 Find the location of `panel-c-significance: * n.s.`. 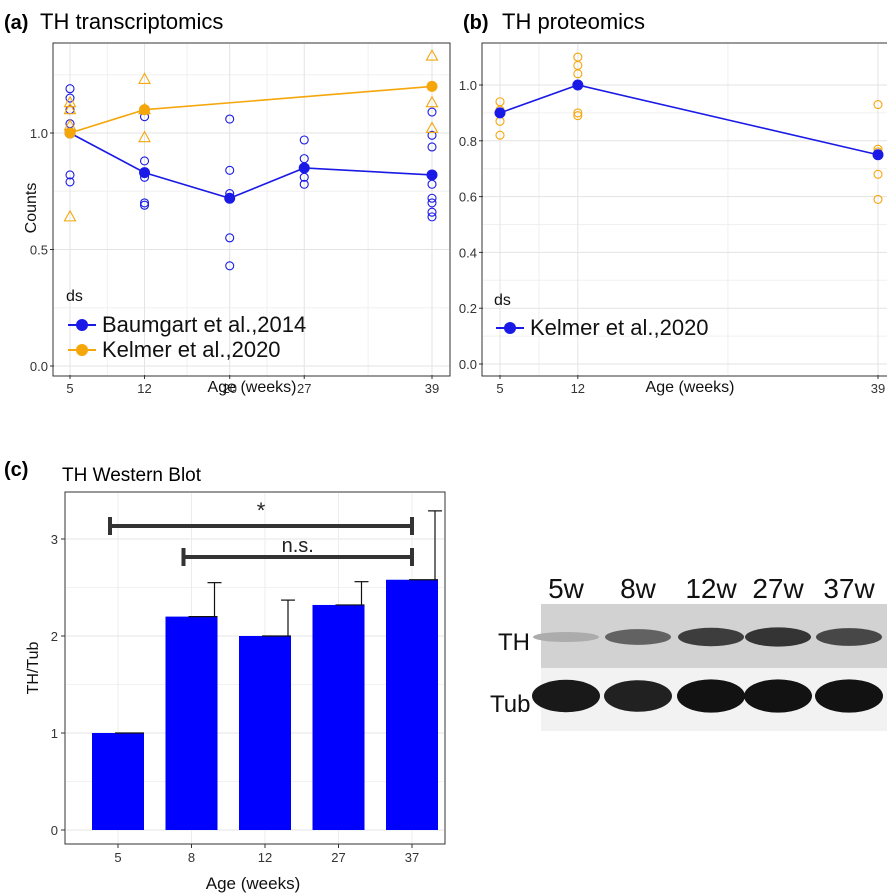

panel-c-significance: * n.s. is located at coordinates (261, 532).